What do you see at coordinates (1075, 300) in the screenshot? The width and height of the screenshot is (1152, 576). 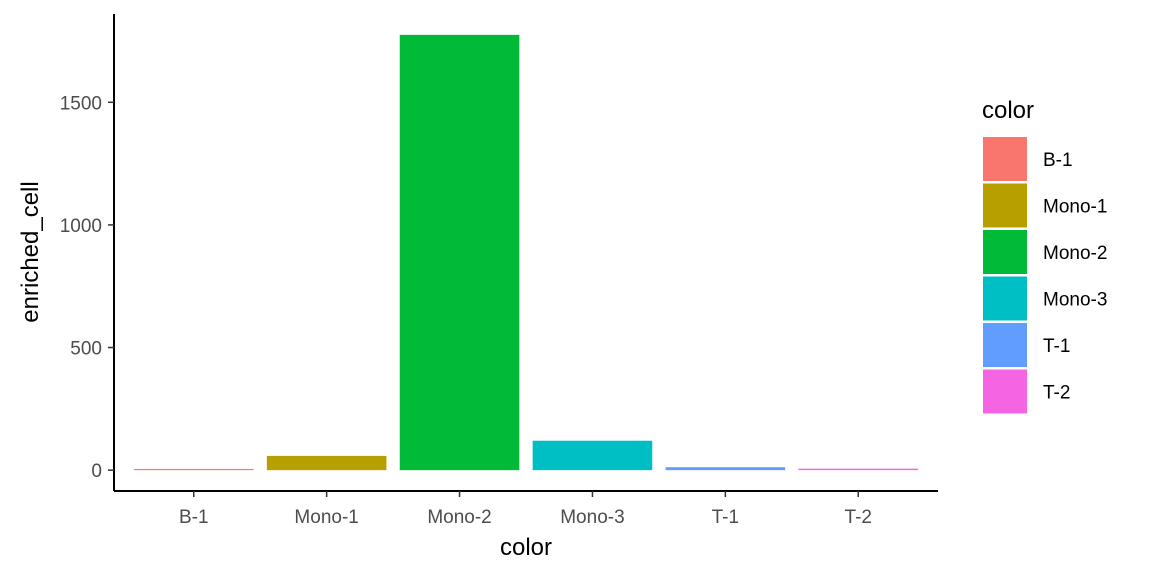 I see `legend-label-mono-3: Mono-3` at bounding box center [1075, 300].